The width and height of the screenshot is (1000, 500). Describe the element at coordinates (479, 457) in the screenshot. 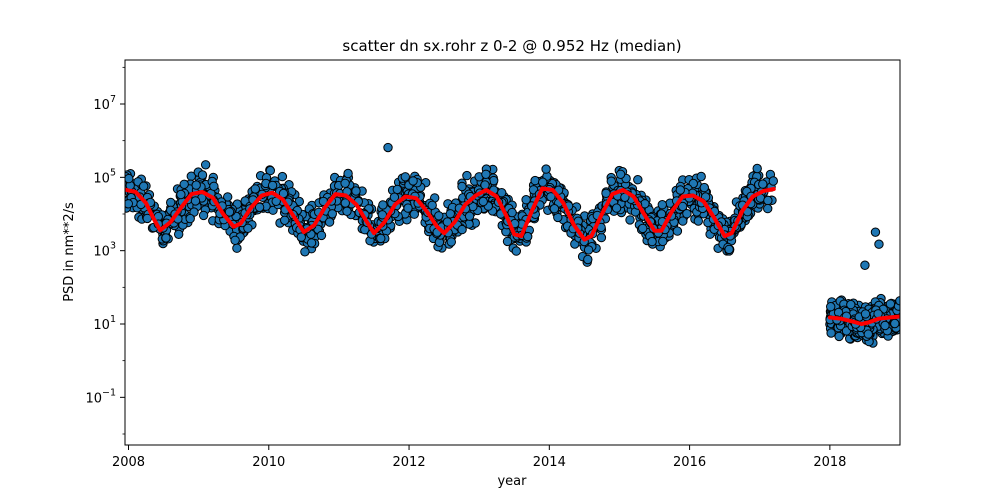

I see `x-axis: 2008 2010 2012 2014 2016 2018` at that location.